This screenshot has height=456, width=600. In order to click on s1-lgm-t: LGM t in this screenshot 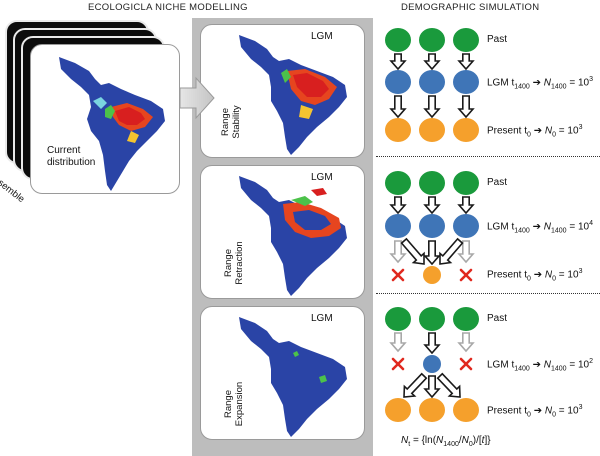, I will do `click(501, 83)`.